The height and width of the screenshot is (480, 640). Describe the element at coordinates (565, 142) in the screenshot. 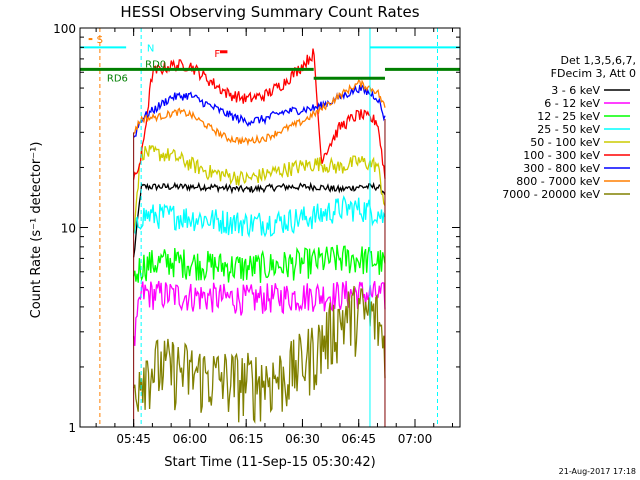

I see `legend-item-label: 50 - 100 keV` at that location.